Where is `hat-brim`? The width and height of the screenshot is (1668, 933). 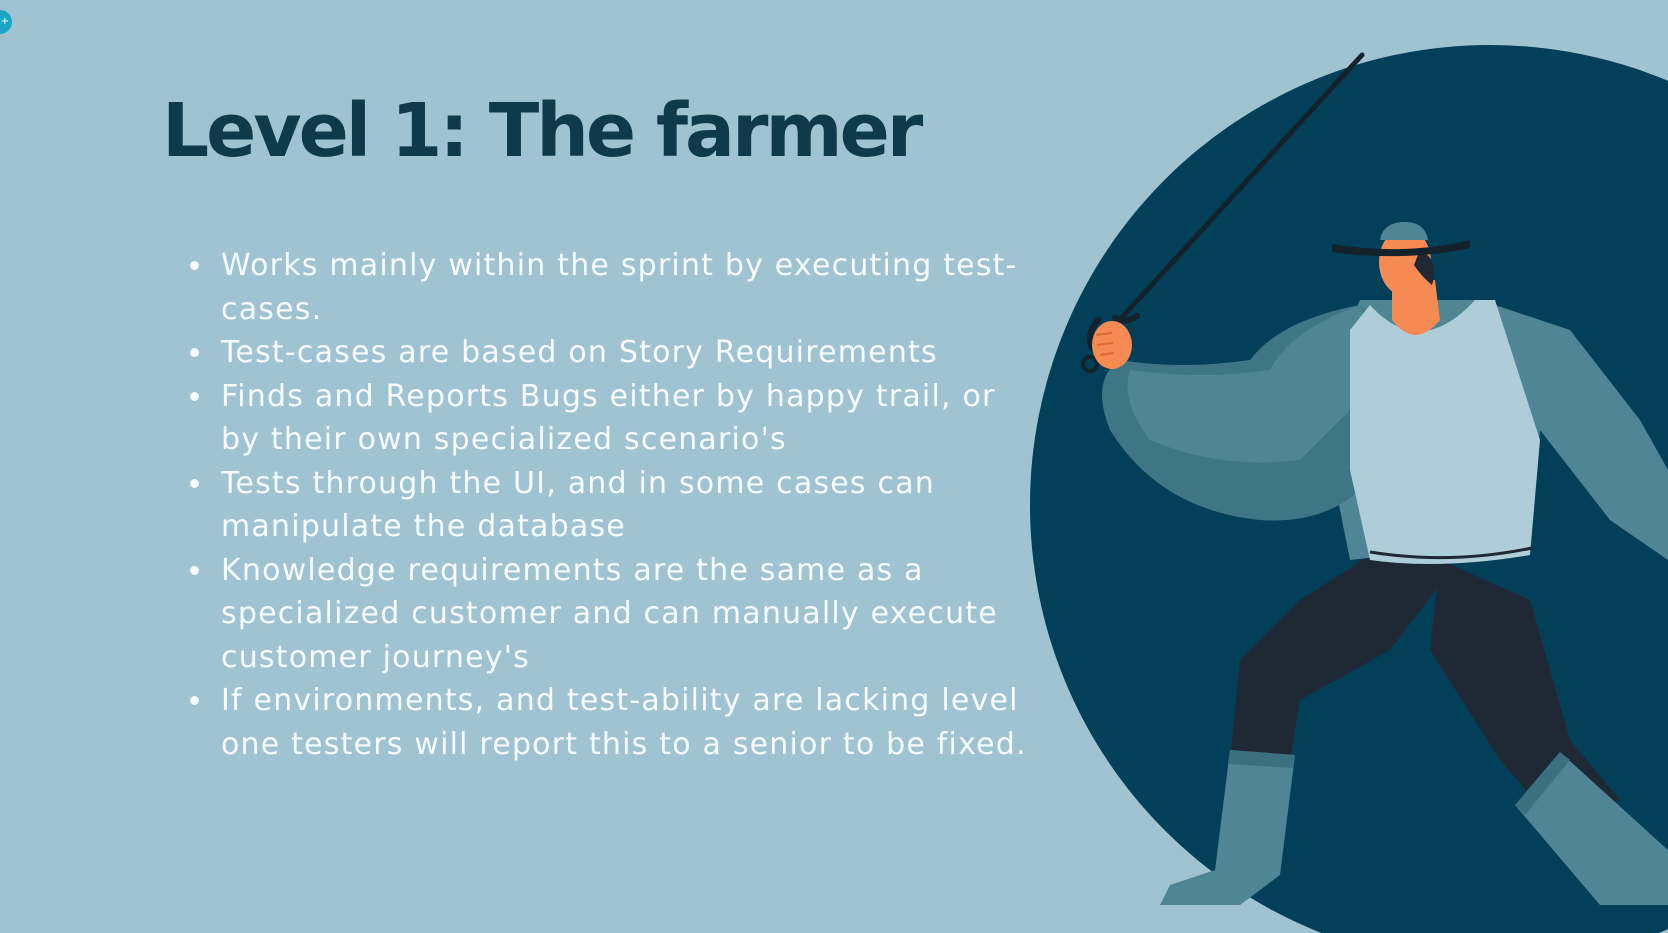
hat-brim is located at coordinates (1401, 248).